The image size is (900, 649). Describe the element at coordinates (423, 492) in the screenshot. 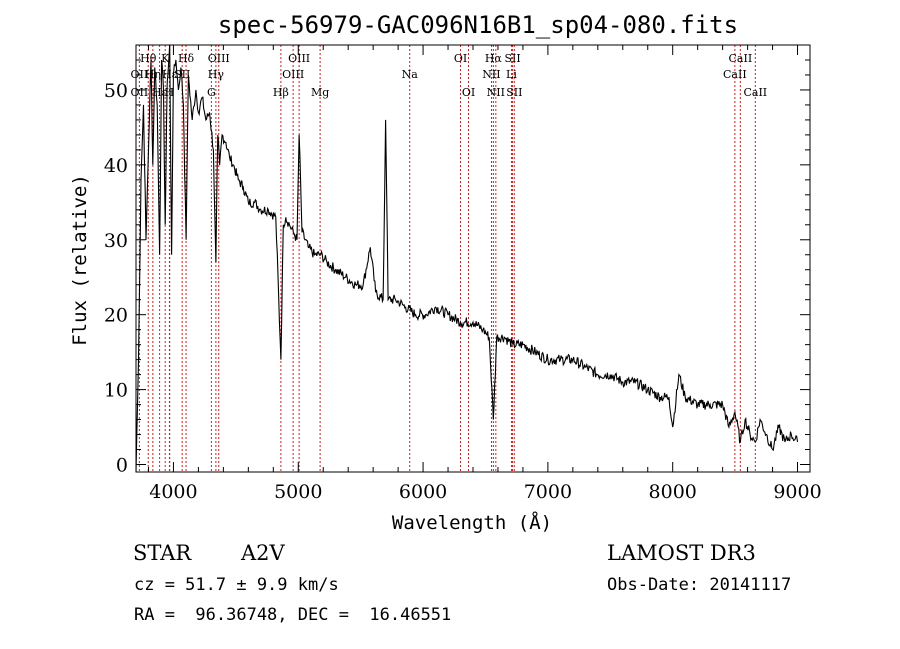

I see `x-tick-label-2: 6000` at that location.